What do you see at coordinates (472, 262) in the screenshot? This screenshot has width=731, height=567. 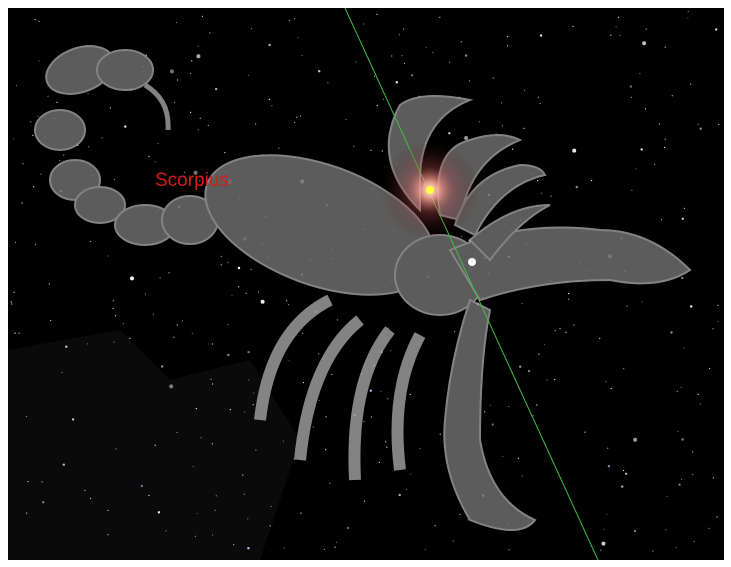 I see `bright-star` at bounding box center [472, 262].